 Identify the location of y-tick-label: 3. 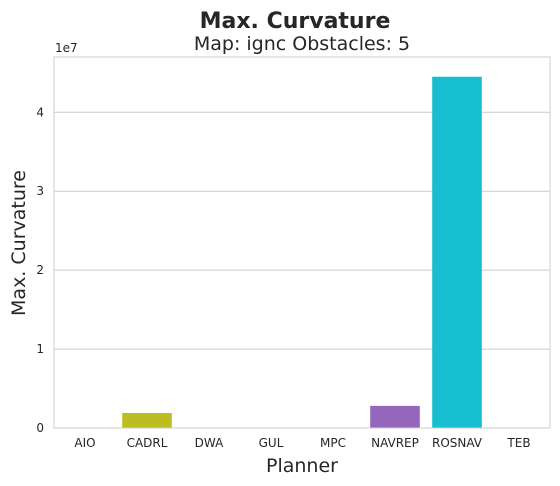
(40, 191).